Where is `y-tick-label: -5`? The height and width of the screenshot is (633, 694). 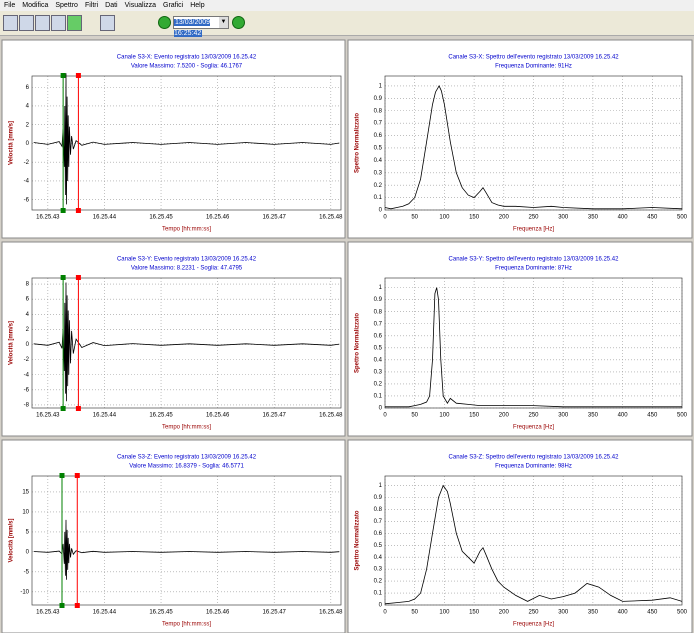 y-tick-label: -5 is located at coordinates (27, 572).